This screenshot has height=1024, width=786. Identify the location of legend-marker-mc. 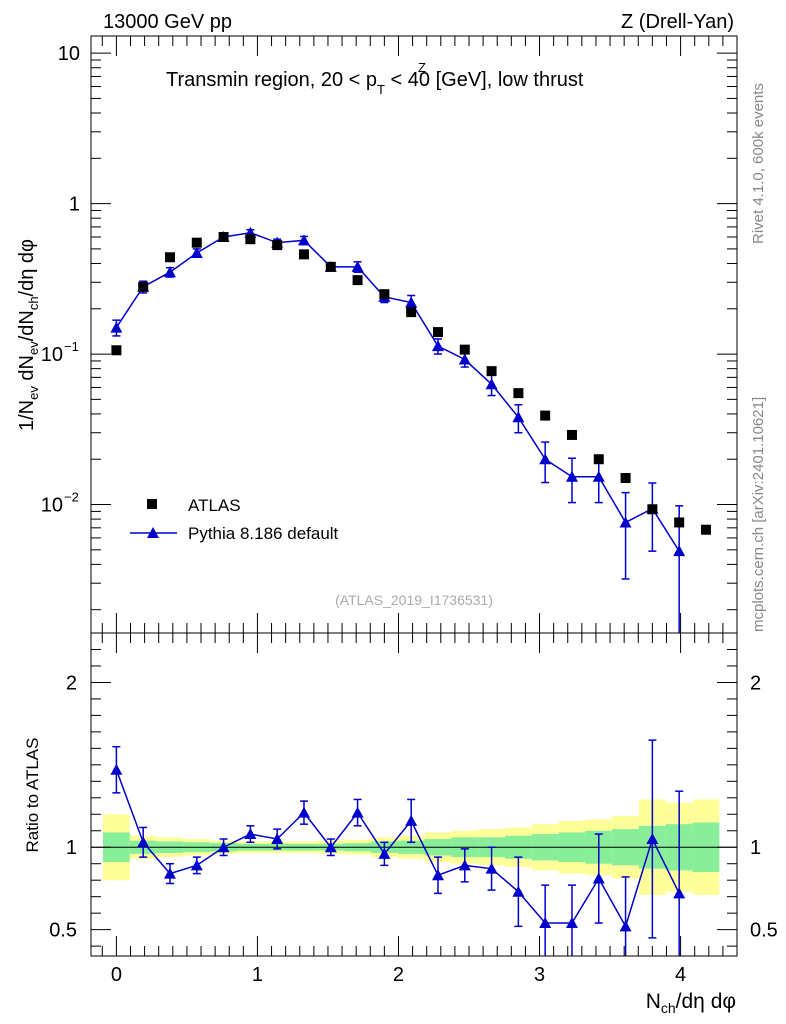
(153, 532).